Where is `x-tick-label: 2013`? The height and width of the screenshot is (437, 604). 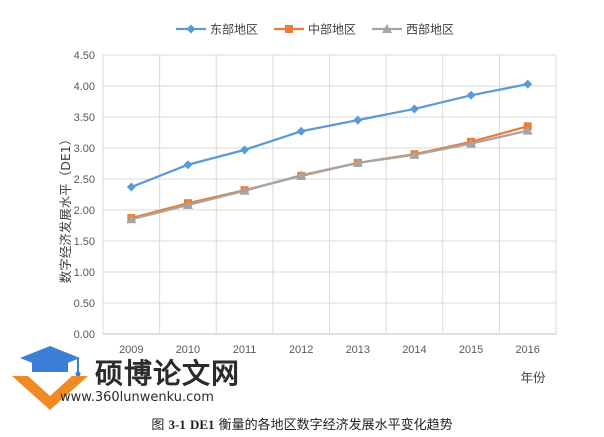 x-tick-label: 2013 is located at coordinates (358, 350).